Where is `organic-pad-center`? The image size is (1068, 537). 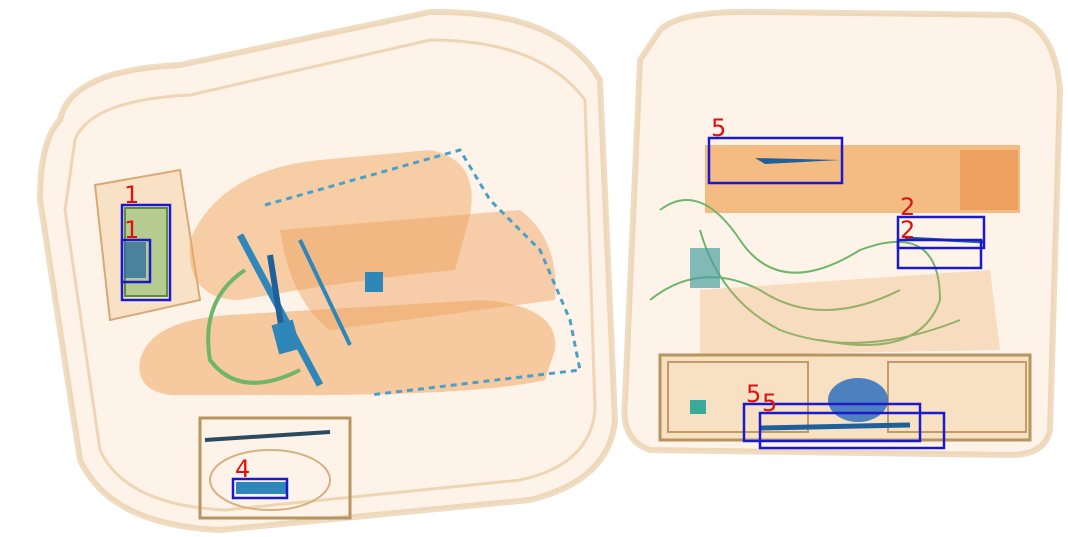
organic-pad-center is located at coordinates (418, 270).